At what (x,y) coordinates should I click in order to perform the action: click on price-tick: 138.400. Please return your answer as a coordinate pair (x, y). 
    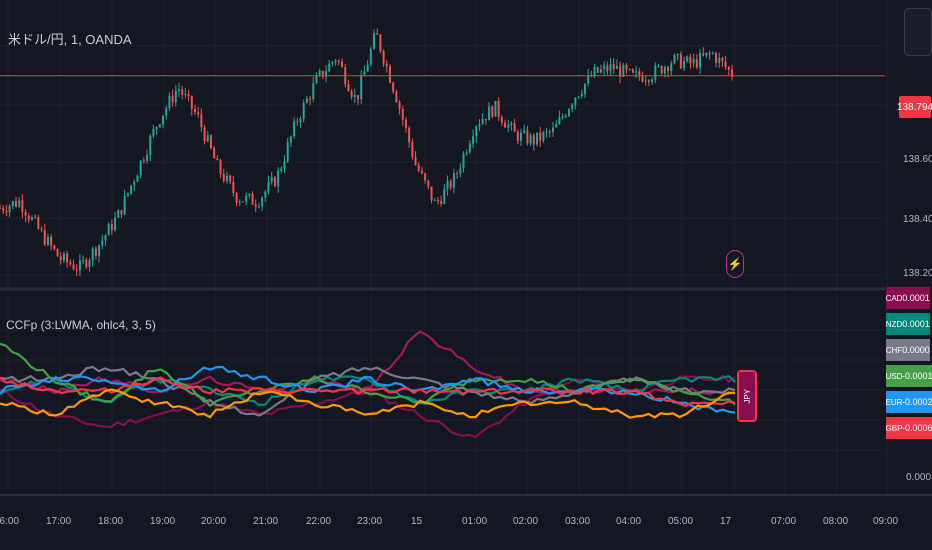
    Looking at the image, I should click on (917, 219).